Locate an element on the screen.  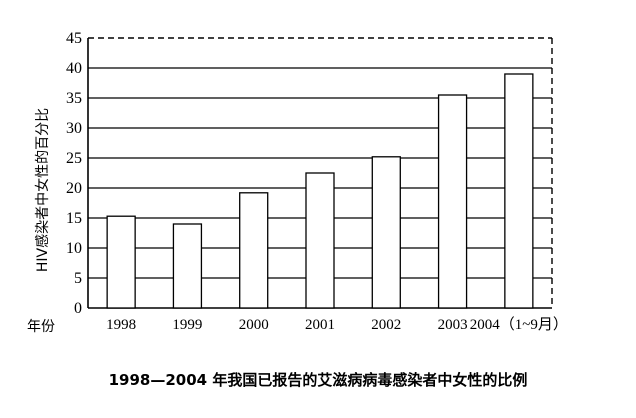
y-tick-label: 25 is located at coordinates (74, 158).